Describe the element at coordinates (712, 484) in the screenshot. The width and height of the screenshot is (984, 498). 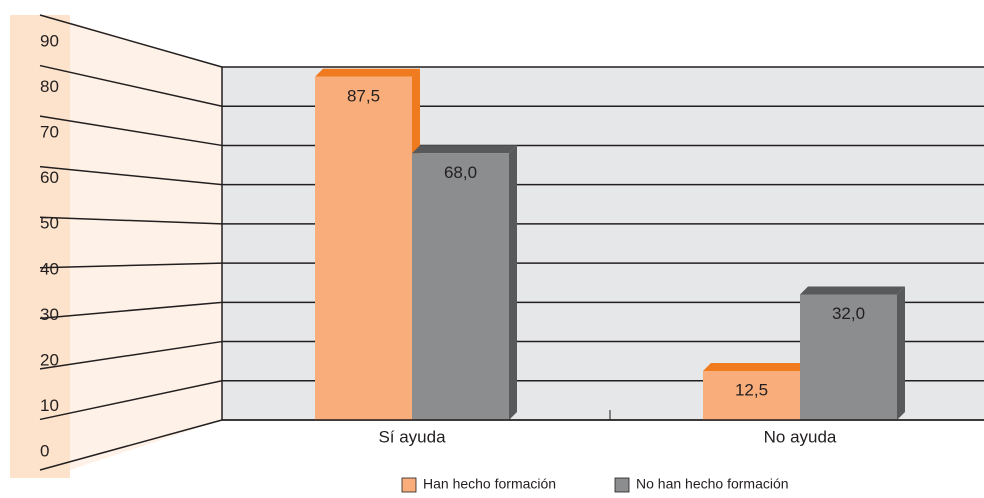
I see `legend-label: No han hecho formación` at that location.